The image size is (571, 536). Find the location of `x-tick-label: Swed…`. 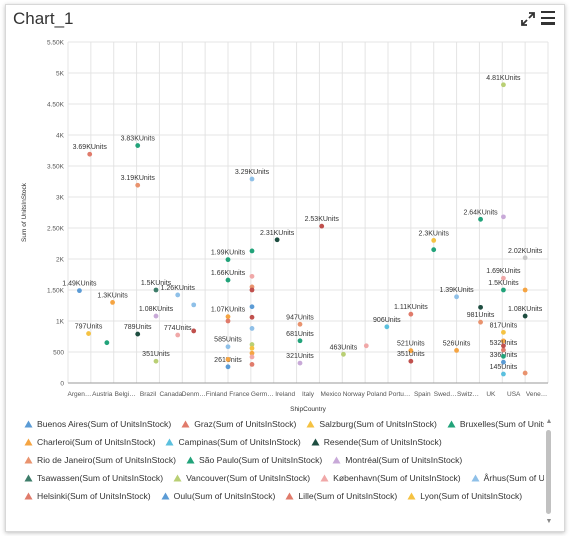

x-tick-label: Swed… is located at coordinates (445, 394).